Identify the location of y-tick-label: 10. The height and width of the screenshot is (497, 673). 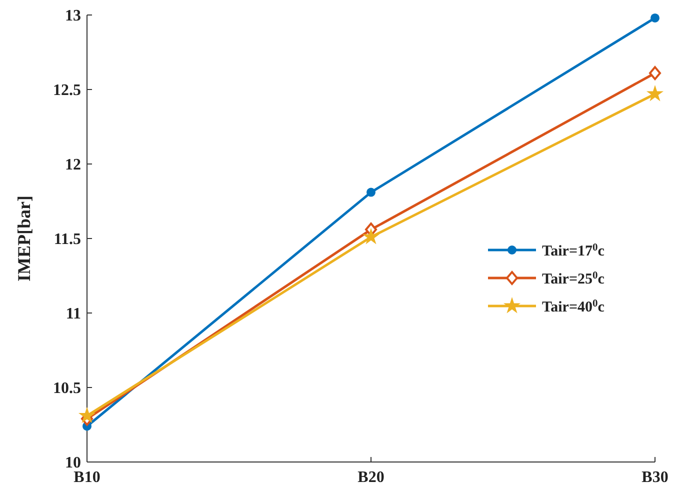
(73, 463).